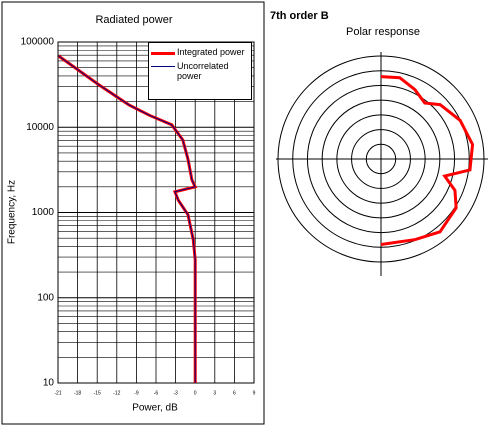 Image resolution: width=496 pixels, height=430 pixels. What do you see at coordinates (254, 393) in the screenshot?
I see `x-tick-label: 9` at bounding box center [254, 393].